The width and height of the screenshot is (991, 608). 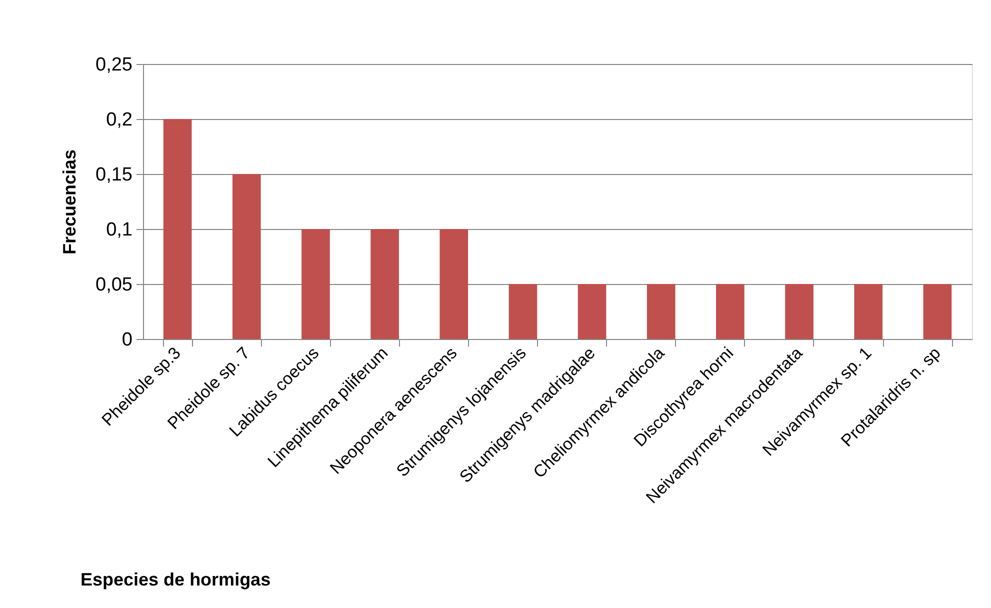 What do you see at coordinates (114, 285) in the screenshot?
I see `y-tick-label: 0,05` at bounding box center [114, 285].